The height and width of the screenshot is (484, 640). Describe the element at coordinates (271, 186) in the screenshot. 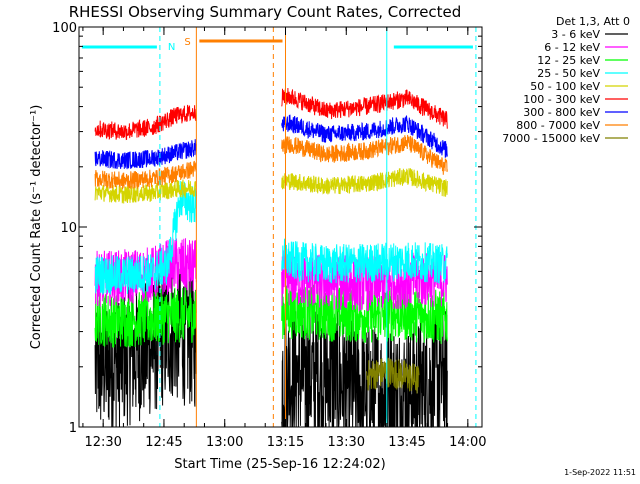

I see `series-50-100kev` at that location.